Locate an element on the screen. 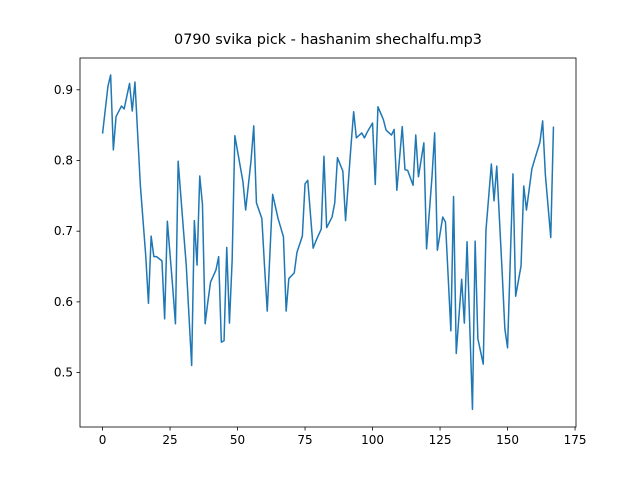 The height and width of the screenshot is (480, 640). x-tick-label: 0 is located at coordinates (103, 440).